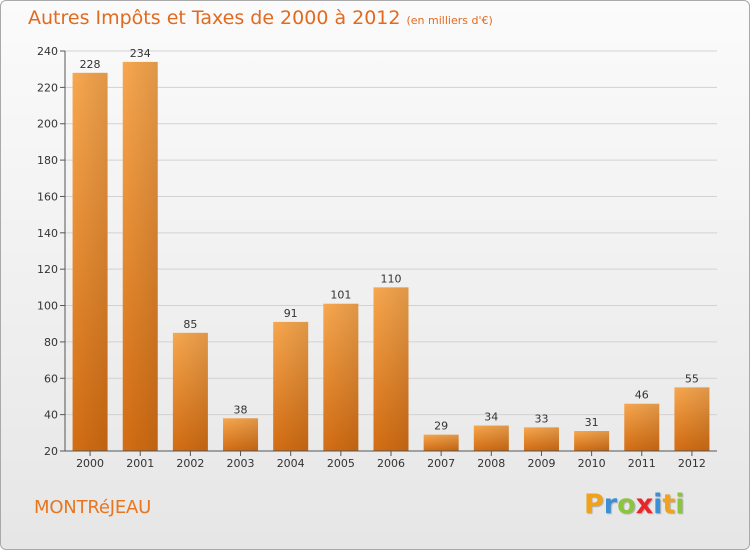 Image resolution: width=750 pixels, height=550 pixels. What do you see at coordinates (190, 324) in the screenshot?
I see `bar-value-label: 85` at bounding box center [190, 324].